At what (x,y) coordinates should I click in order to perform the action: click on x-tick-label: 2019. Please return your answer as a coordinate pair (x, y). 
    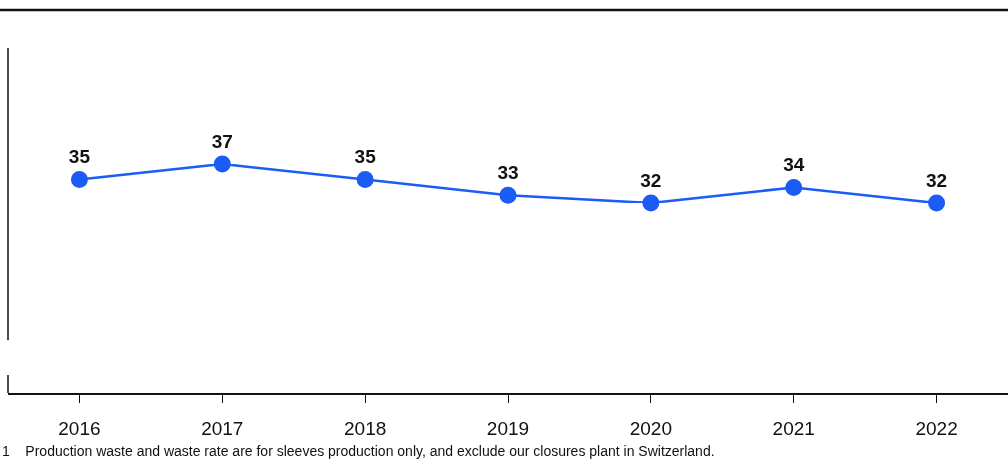
    Looking at the image, I should click on (508, 429).